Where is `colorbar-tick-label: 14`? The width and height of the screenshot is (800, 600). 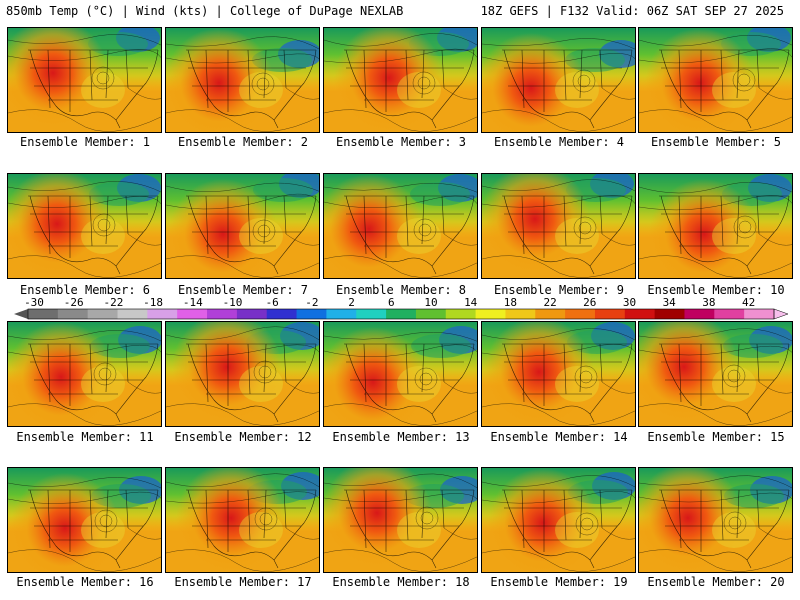 colorbar-tick-label: 14 is located at coordinates (471, 302).